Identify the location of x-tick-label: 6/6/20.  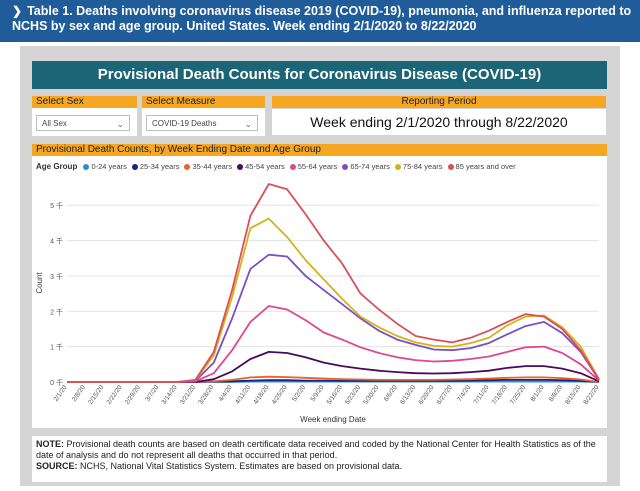
(391, 393).